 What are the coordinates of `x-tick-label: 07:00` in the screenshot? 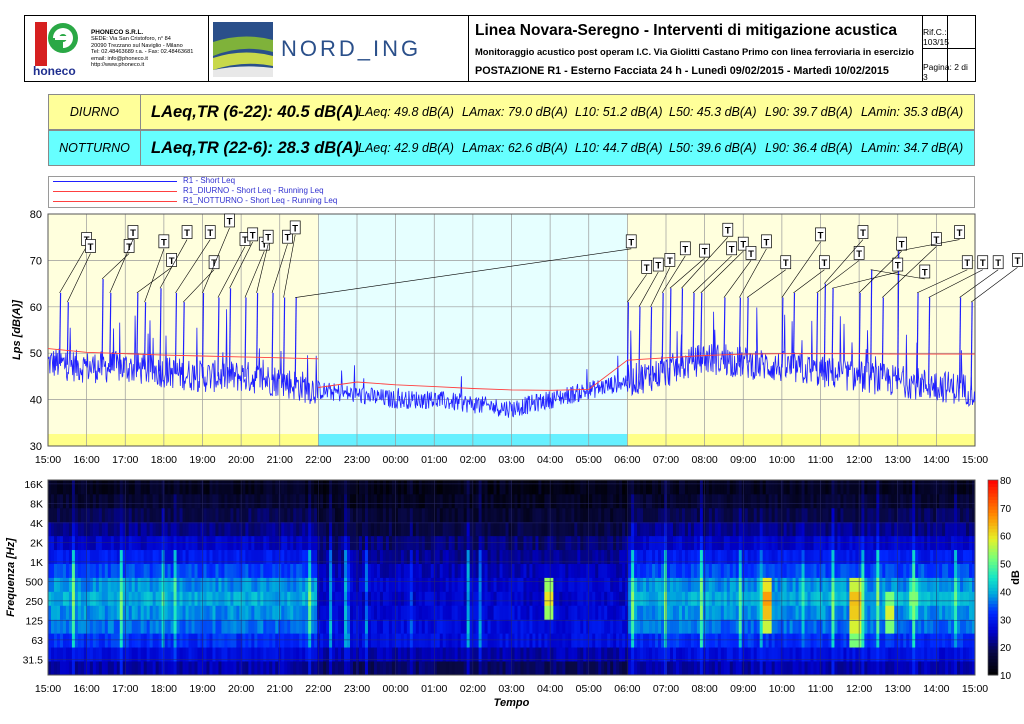 It's located at (666, 460).